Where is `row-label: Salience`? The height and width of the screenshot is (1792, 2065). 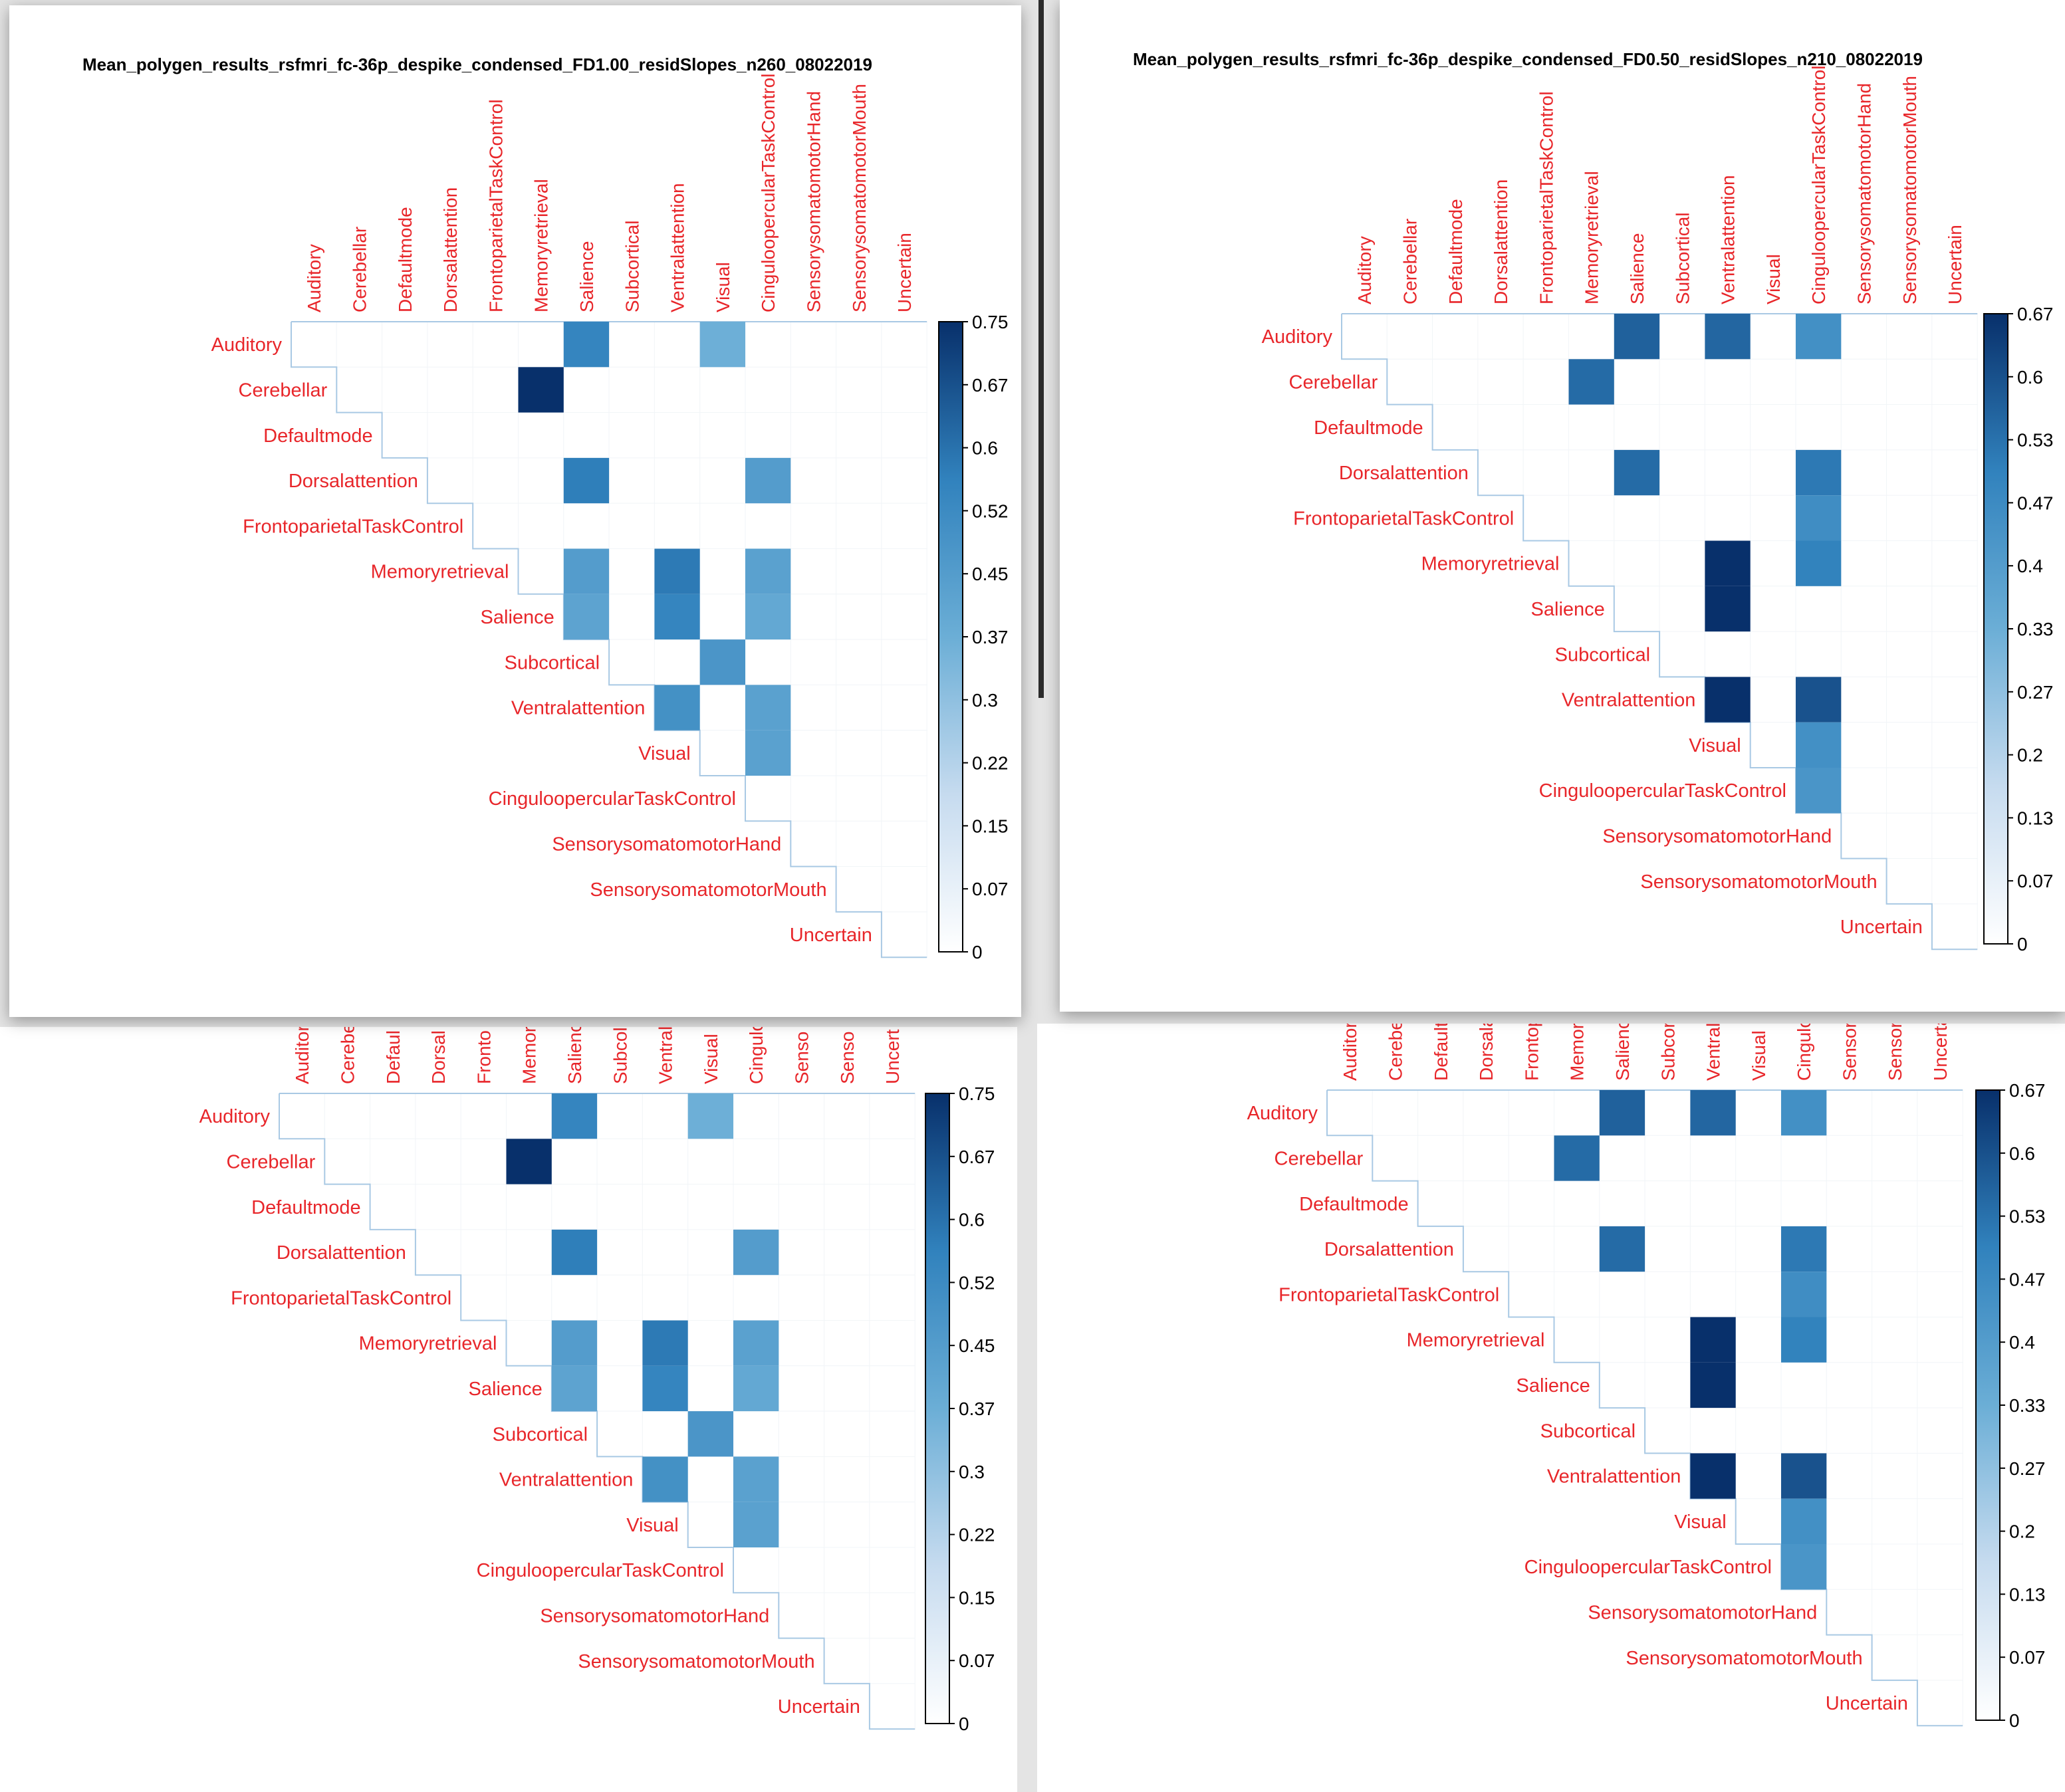
row-label: Salience is located at coordinates (506, 1389).